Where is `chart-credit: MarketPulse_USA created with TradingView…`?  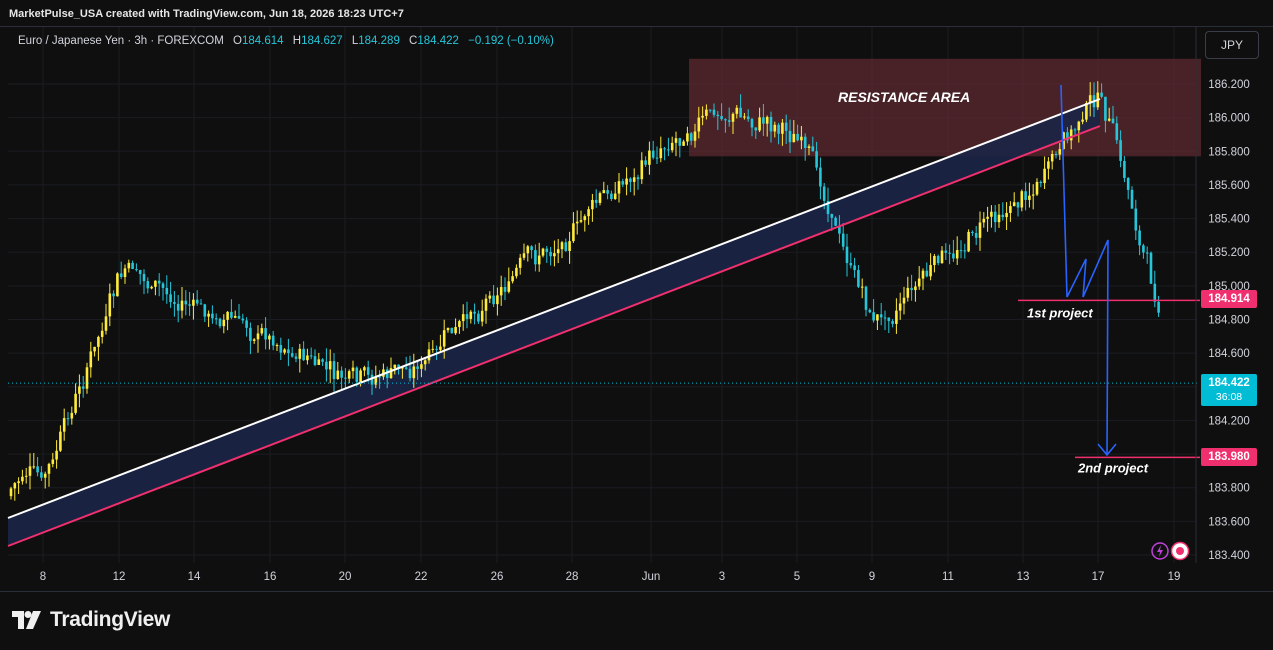 chart-credit: MarketPulse_USA created with TradingView… is located at coordinates (206, 14).